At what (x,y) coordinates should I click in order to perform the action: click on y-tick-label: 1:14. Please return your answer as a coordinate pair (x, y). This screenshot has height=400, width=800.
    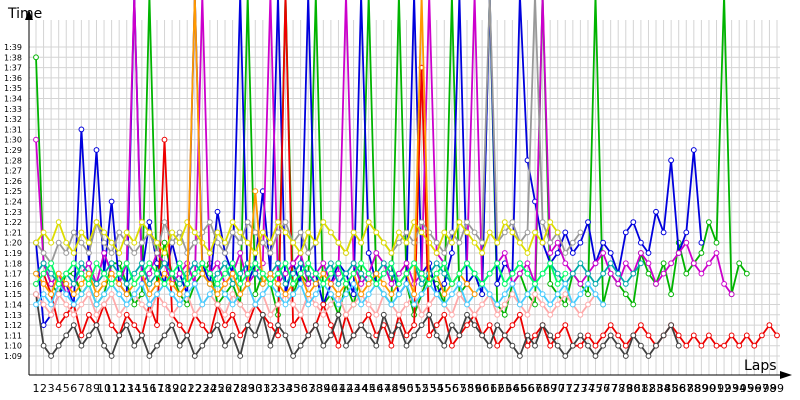
    Looking at the image, I should click on (13, 305).